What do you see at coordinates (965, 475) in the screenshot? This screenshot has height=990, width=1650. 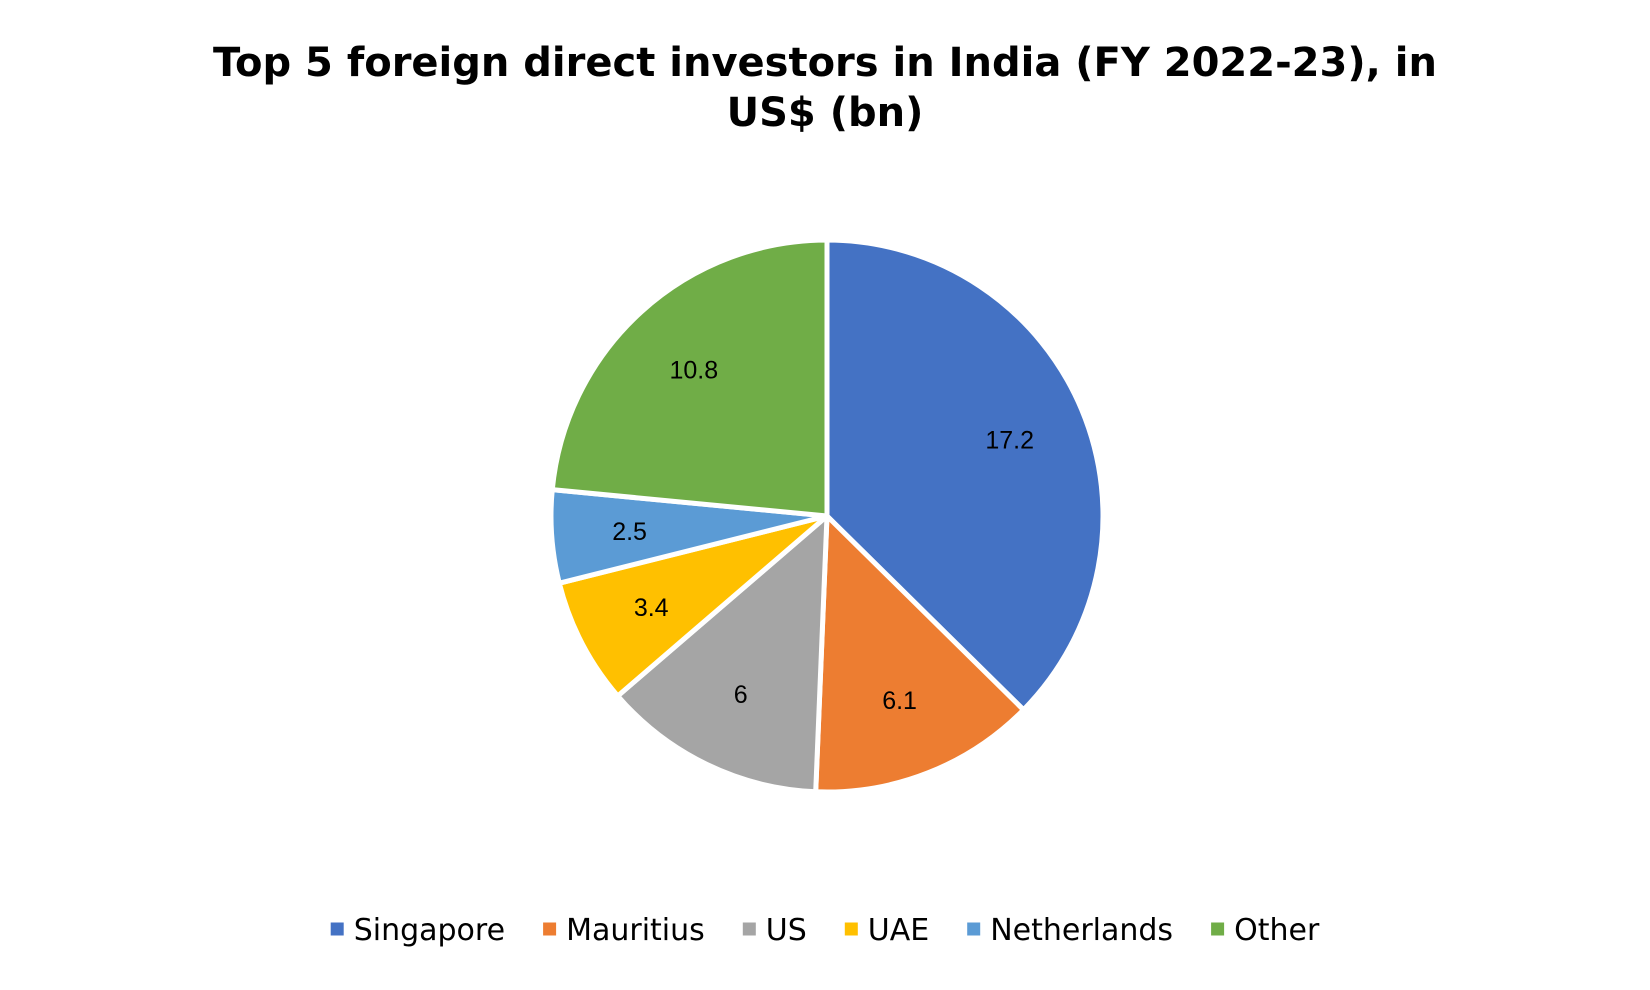 I see `pie-slice-singapore` at bounding box center [965, 475].